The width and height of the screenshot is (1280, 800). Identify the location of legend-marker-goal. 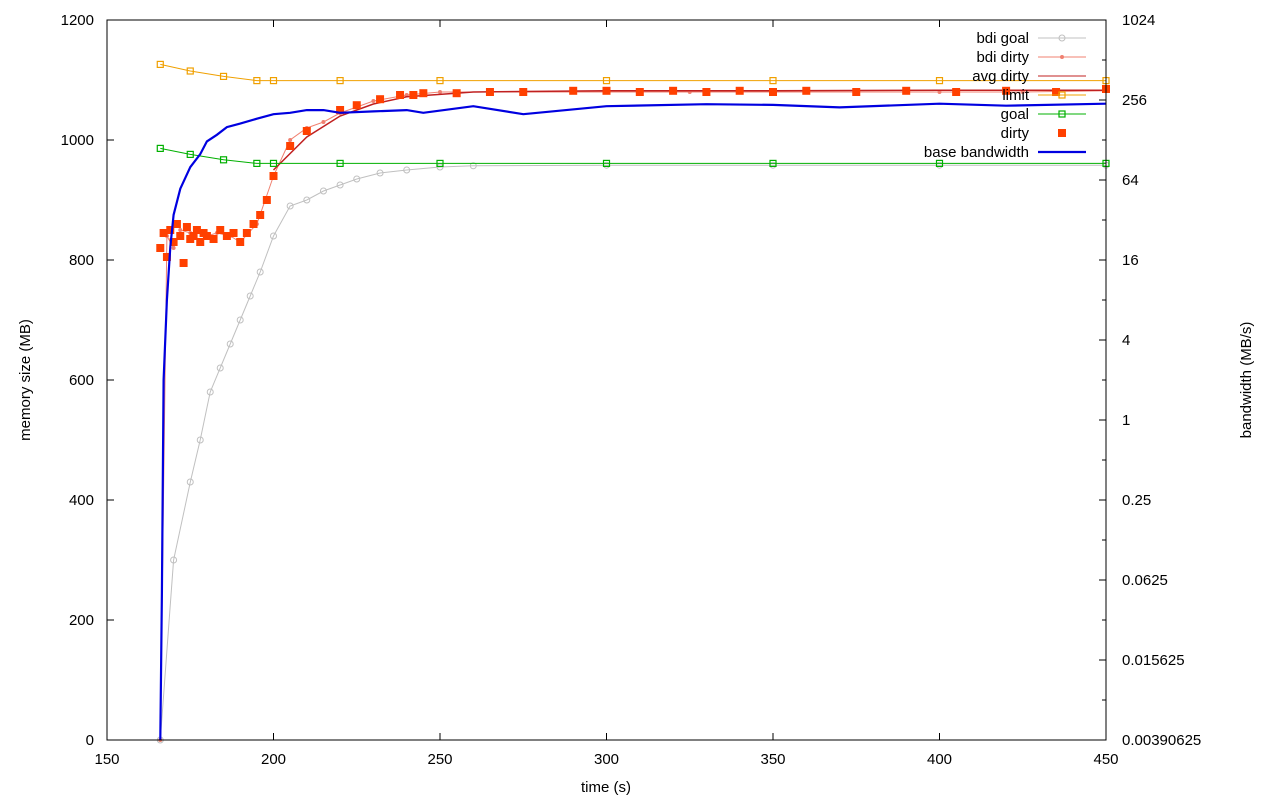
(1062, 114).